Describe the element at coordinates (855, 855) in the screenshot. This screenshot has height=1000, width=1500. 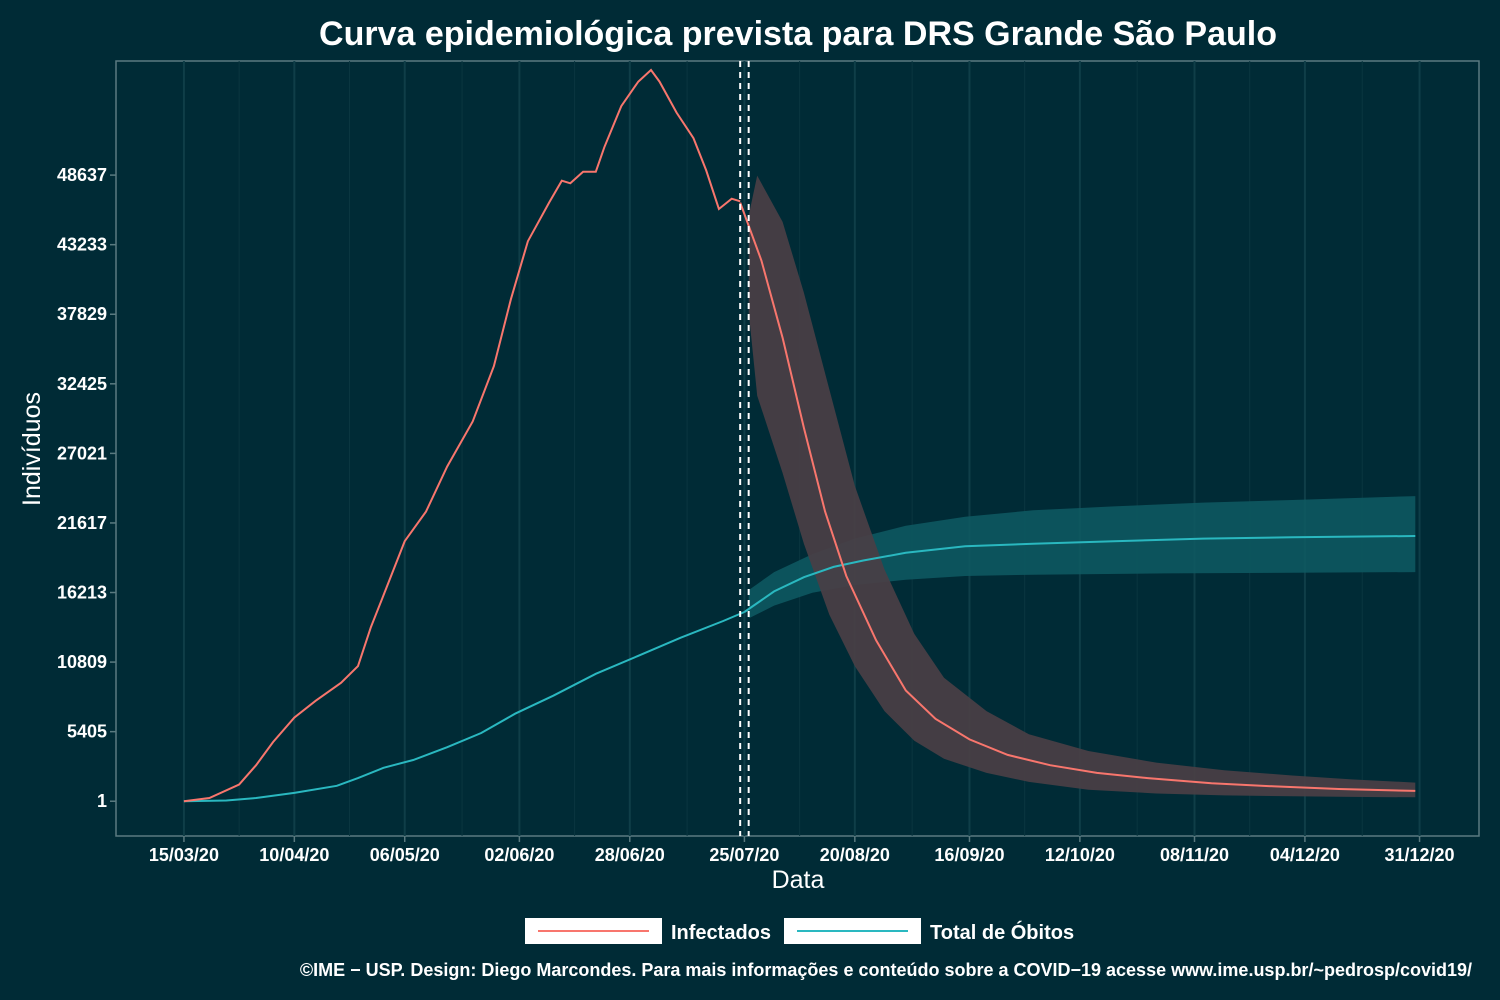
I see `x-tick-label: 20/08/20` at that location.